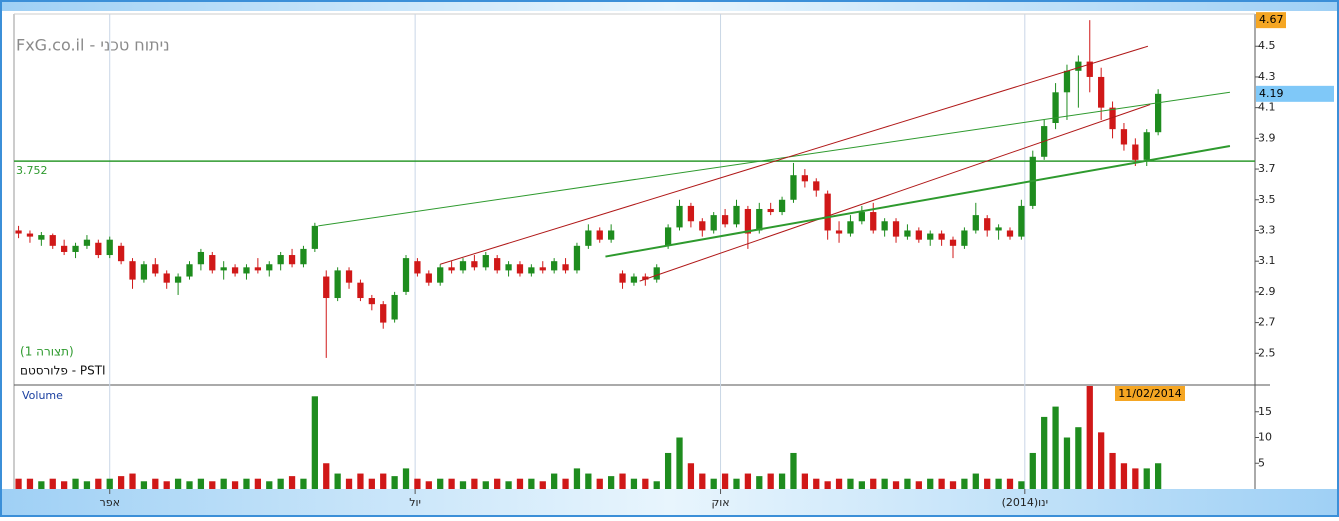 This screenshot has height=521, width=1339. What do you see at coordinates (1267, 199) in the screenshot?
I see `y-tick-label: 3.5` at bounding box center [1267, 199].